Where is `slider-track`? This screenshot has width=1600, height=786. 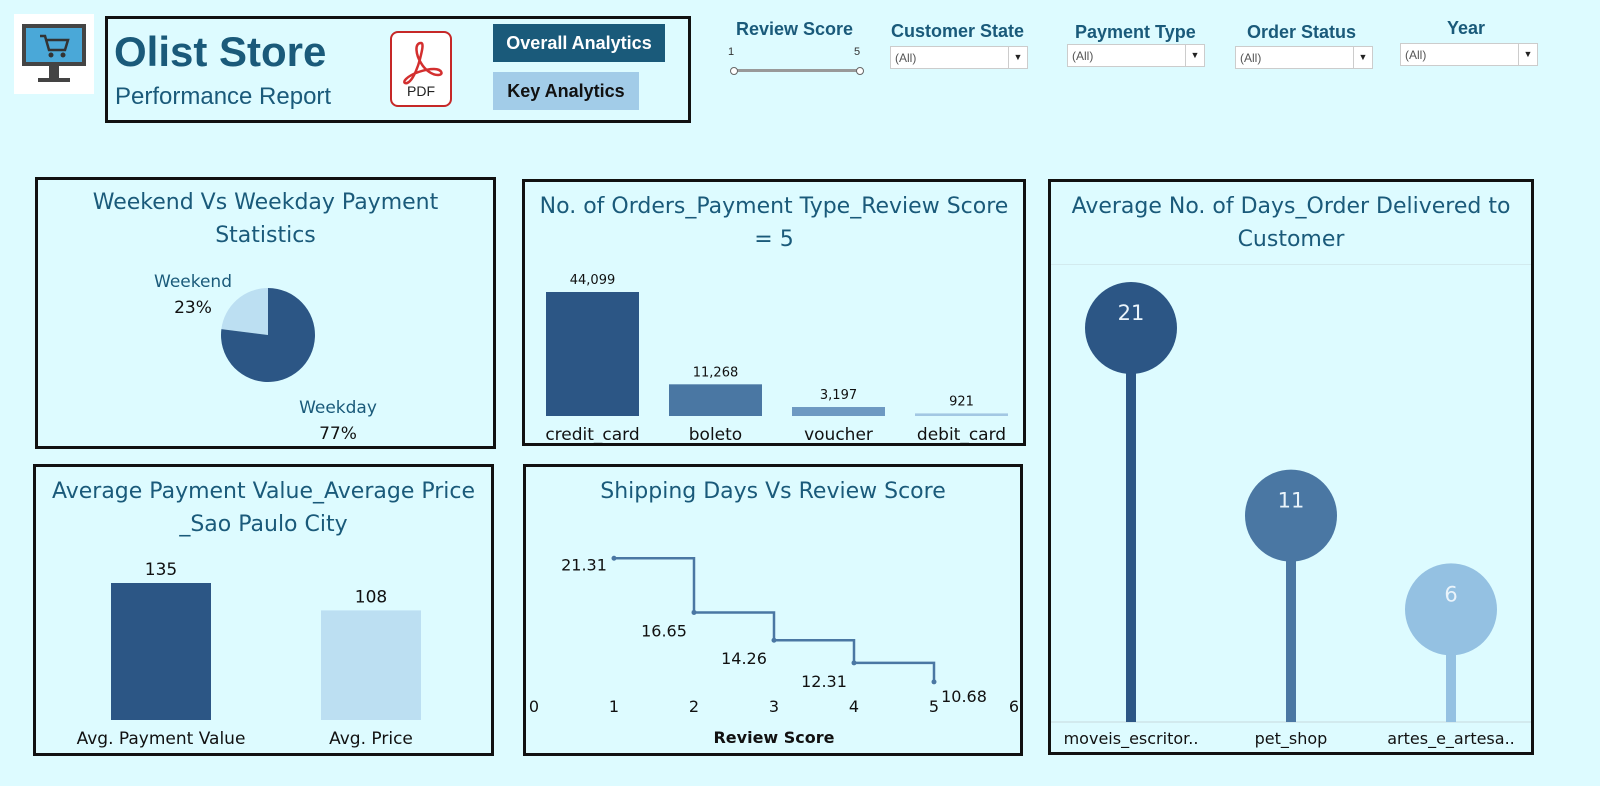
slider-track is located at coordinates (796, 70).